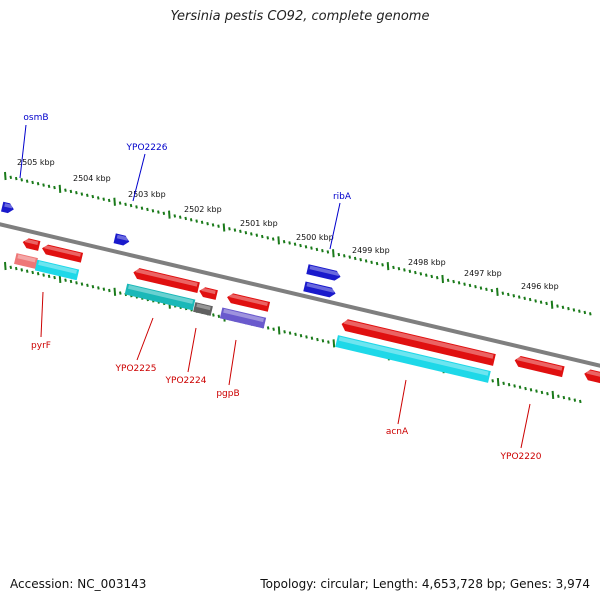 Image resolution: width=600 pixels, height=600 pixels. What do you see at coordinates (147, 148) in the screenshot?
I see `gene-label: YPO2226` at bounding box center [147, 148].